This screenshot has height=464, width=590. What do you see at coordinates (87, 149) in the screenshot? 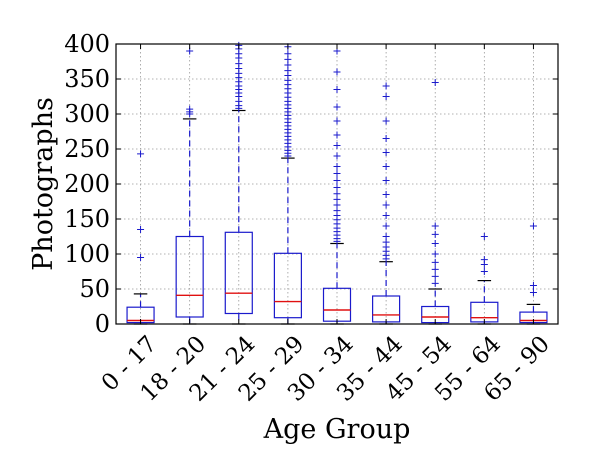
I see `y-tick-label: 250` at bounding box center [87, 149].